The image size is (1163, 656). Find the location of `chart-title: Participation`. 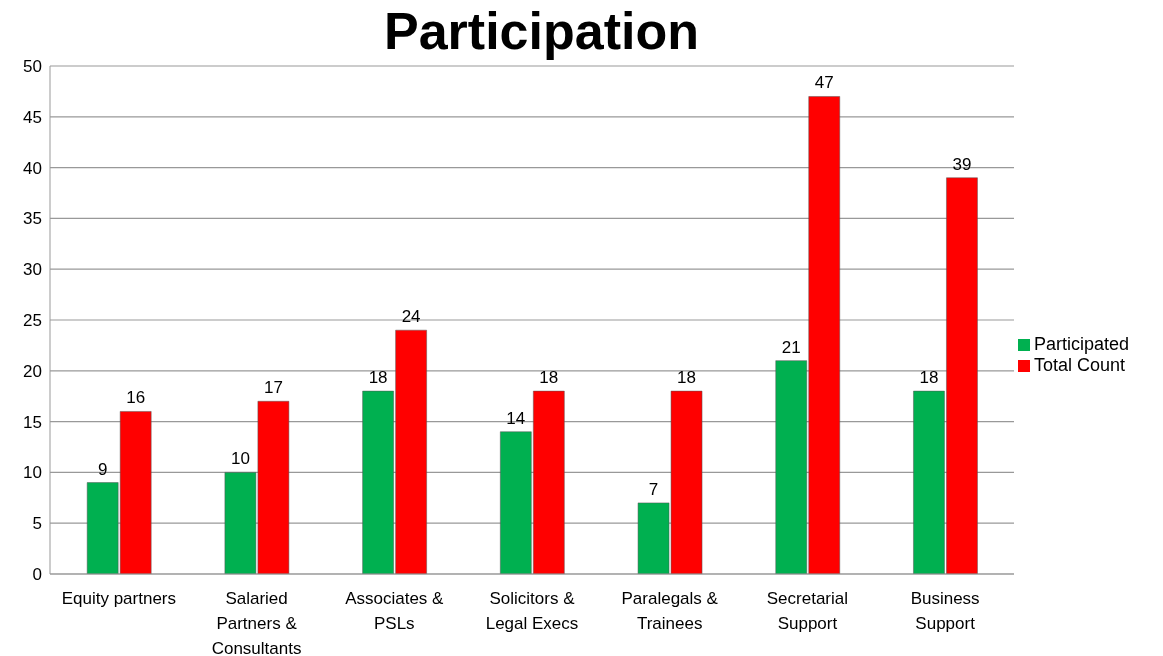

chart-title: Participation is located at coordinates (541, 30).